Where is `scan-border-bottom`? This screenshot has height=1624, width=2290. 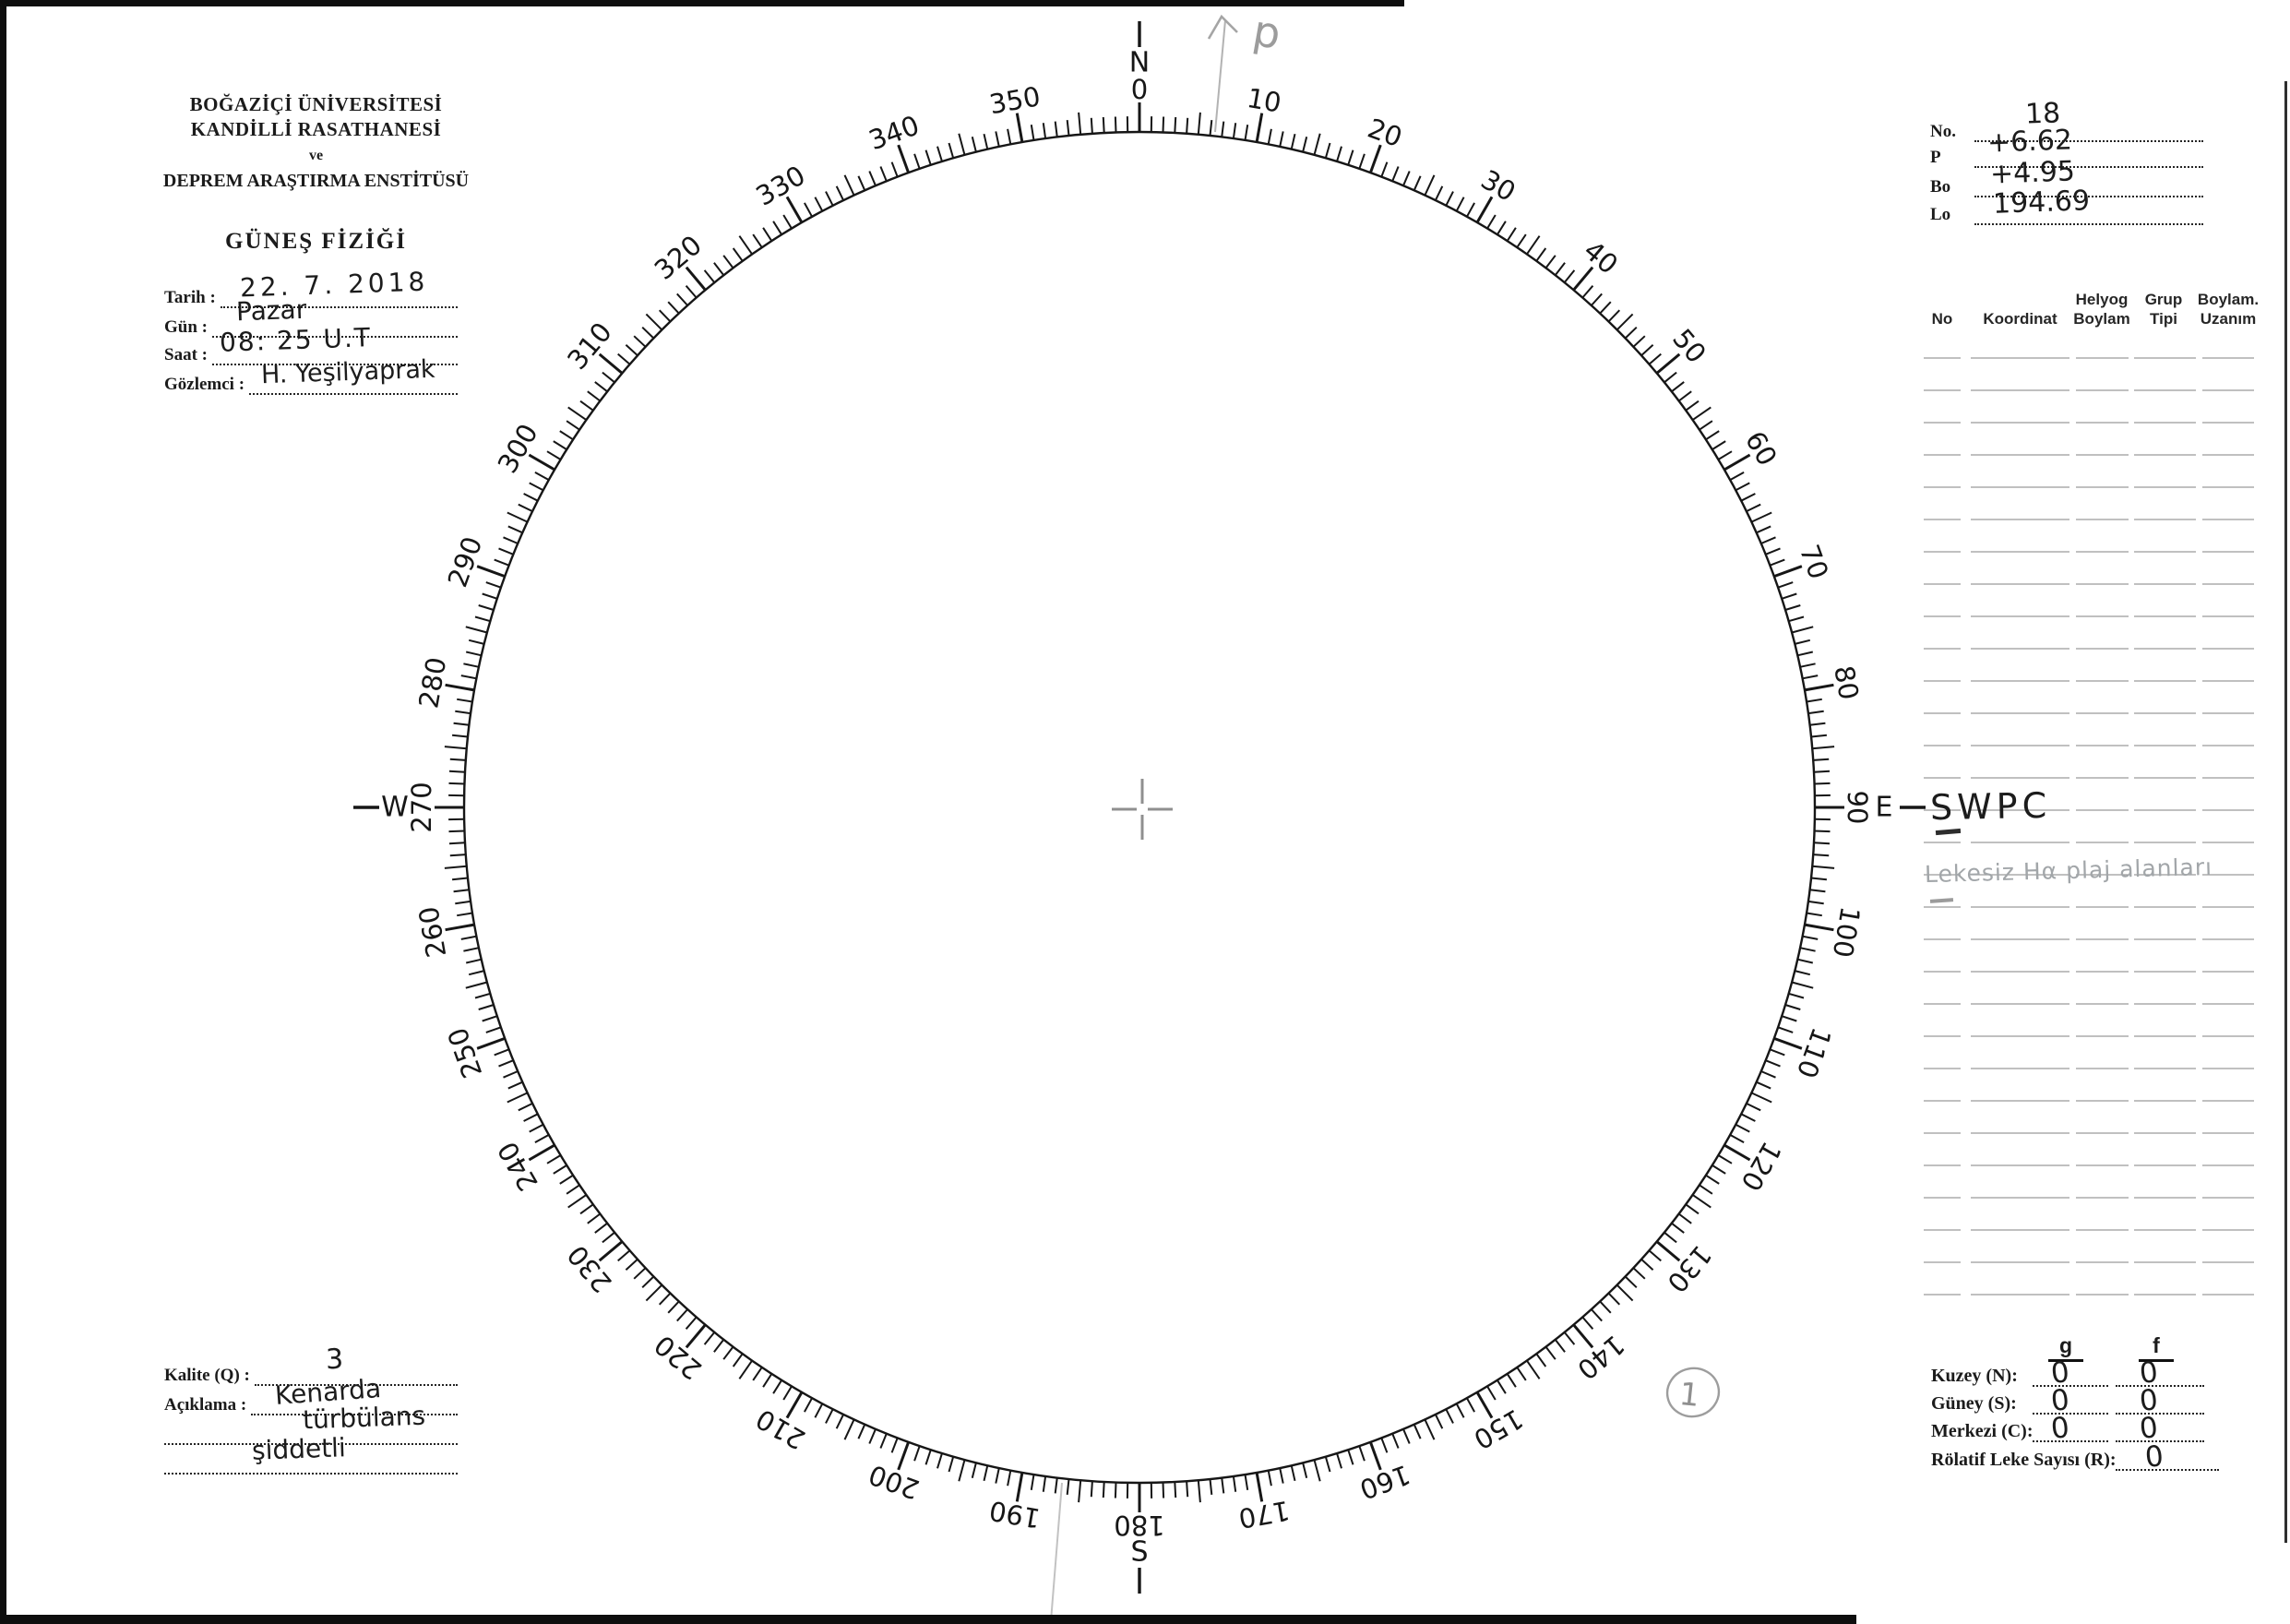
scan-border-bottom is located at coordinates (928, 1619).